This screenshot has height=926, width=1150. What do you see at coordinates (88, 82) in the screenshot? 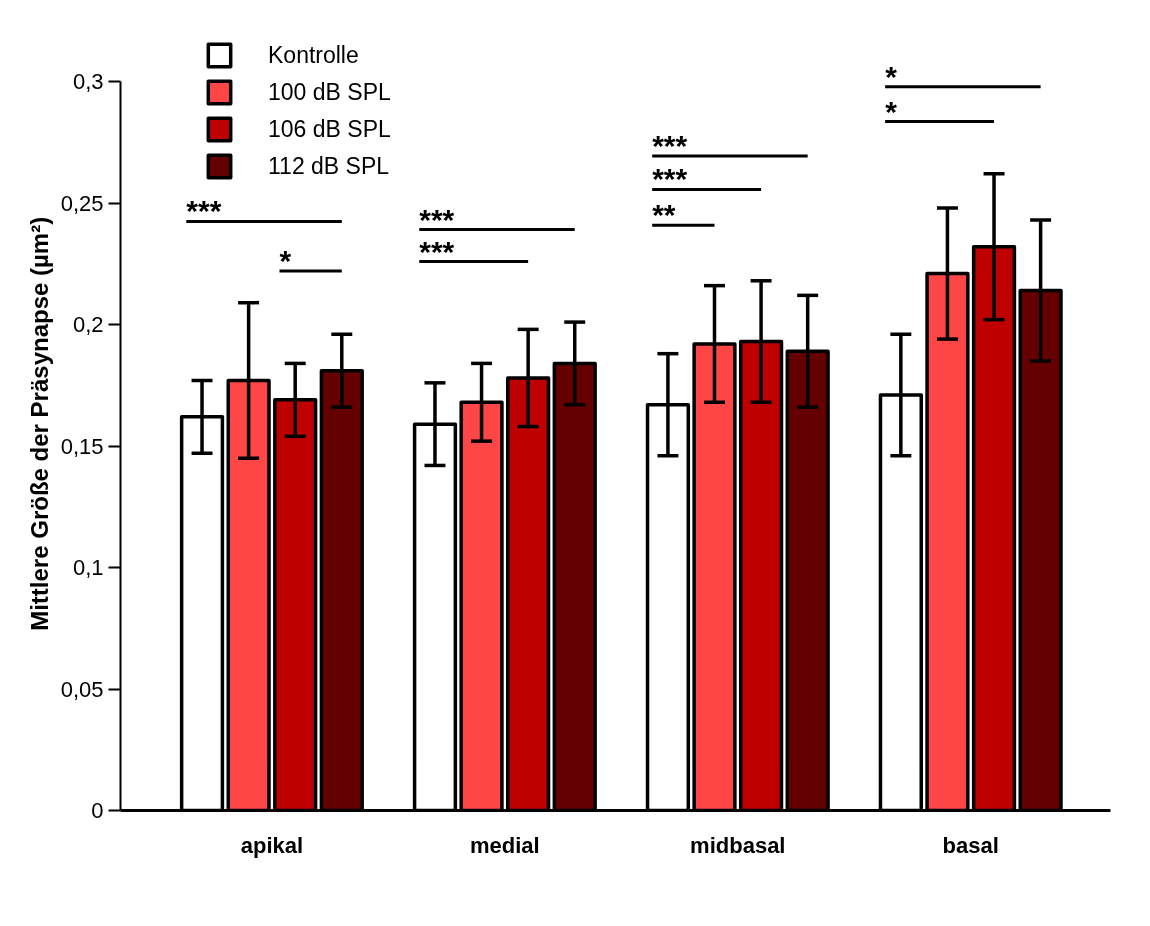
I see `y-tick-label: 0,3` at bounding box center [88, 82].